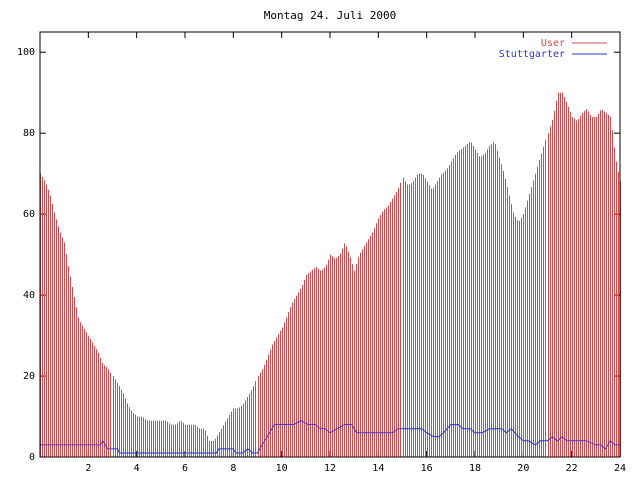  Describe the element at coordinates (29, 133) in the screenshot. I see `y-tick-label: 80` at that location.